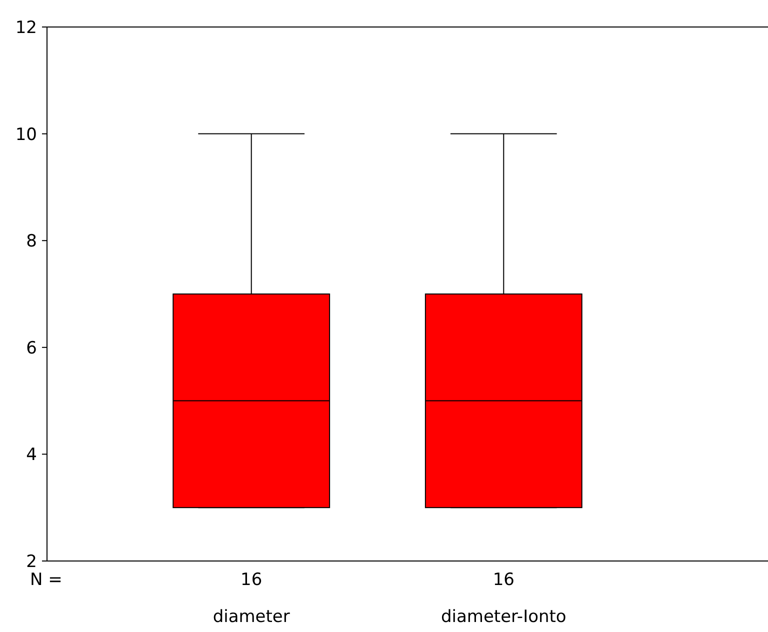  Describe the element at coordinates (46, 580) in the screenshot. I see `text: N =` at that location.